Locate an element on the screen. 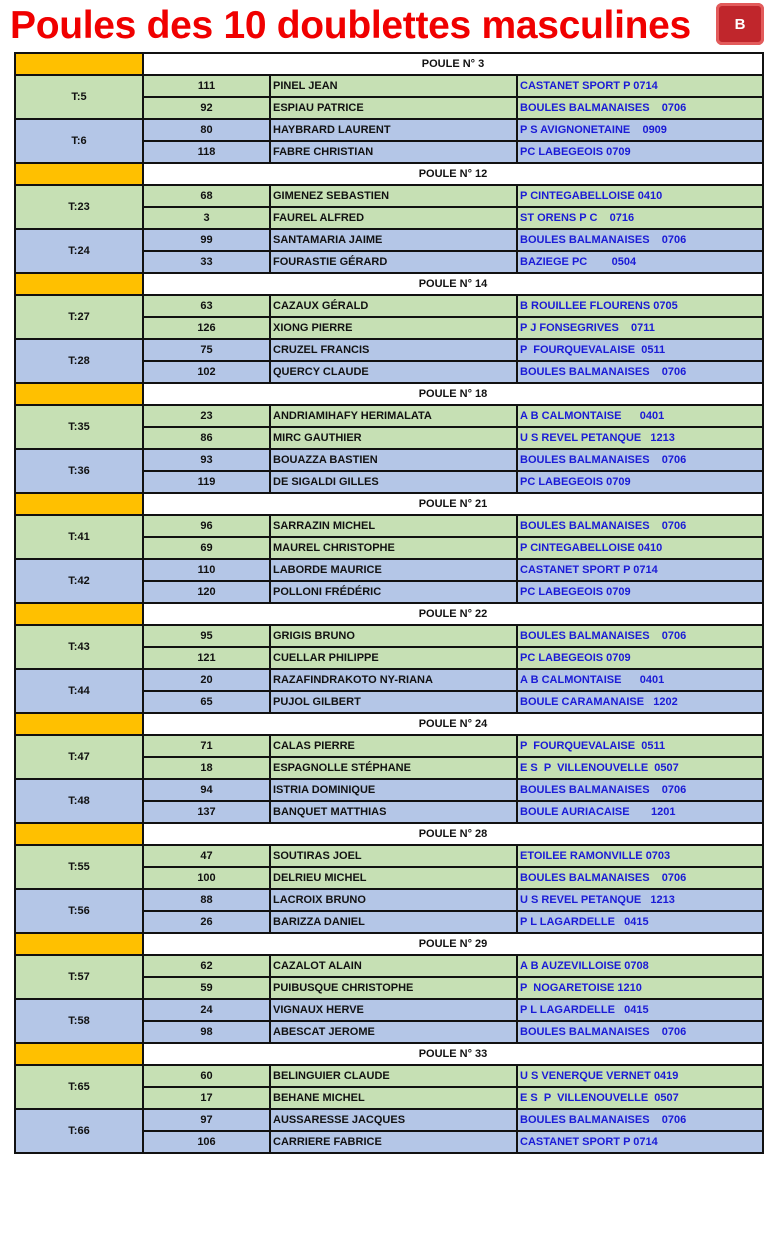 The image size is (772, 1239). player-number: 119 is located at coordinates (206, 482).